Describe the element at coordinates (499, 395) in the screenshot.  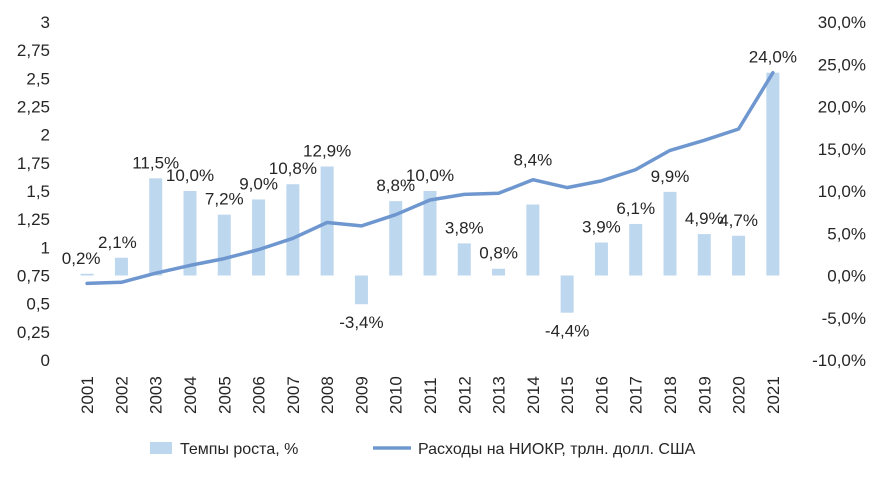
I see `x-axis-tick-label: 2013` at that location.